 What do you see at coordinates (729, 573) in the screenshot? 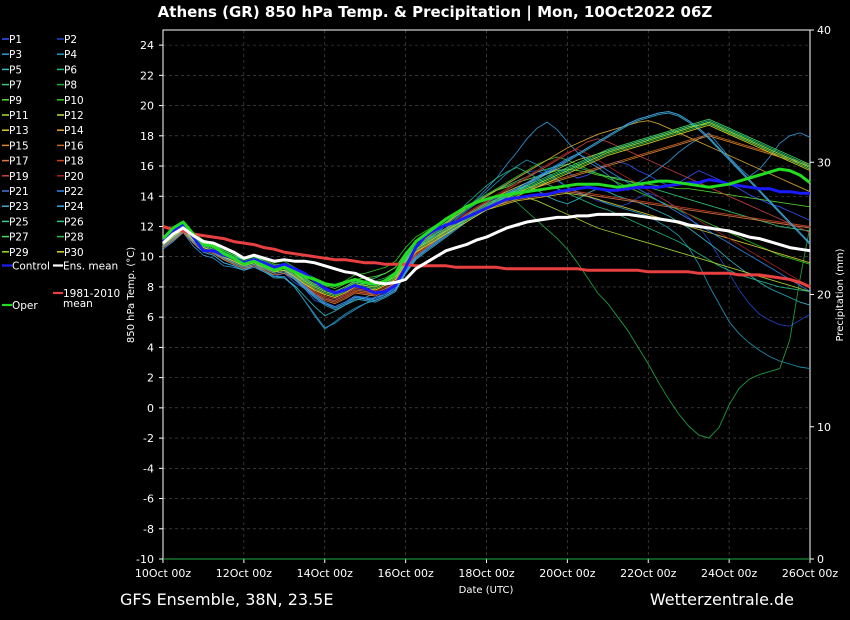
I see `x-tick-label: 24Oct 00z` at bounding box center [729, 573].